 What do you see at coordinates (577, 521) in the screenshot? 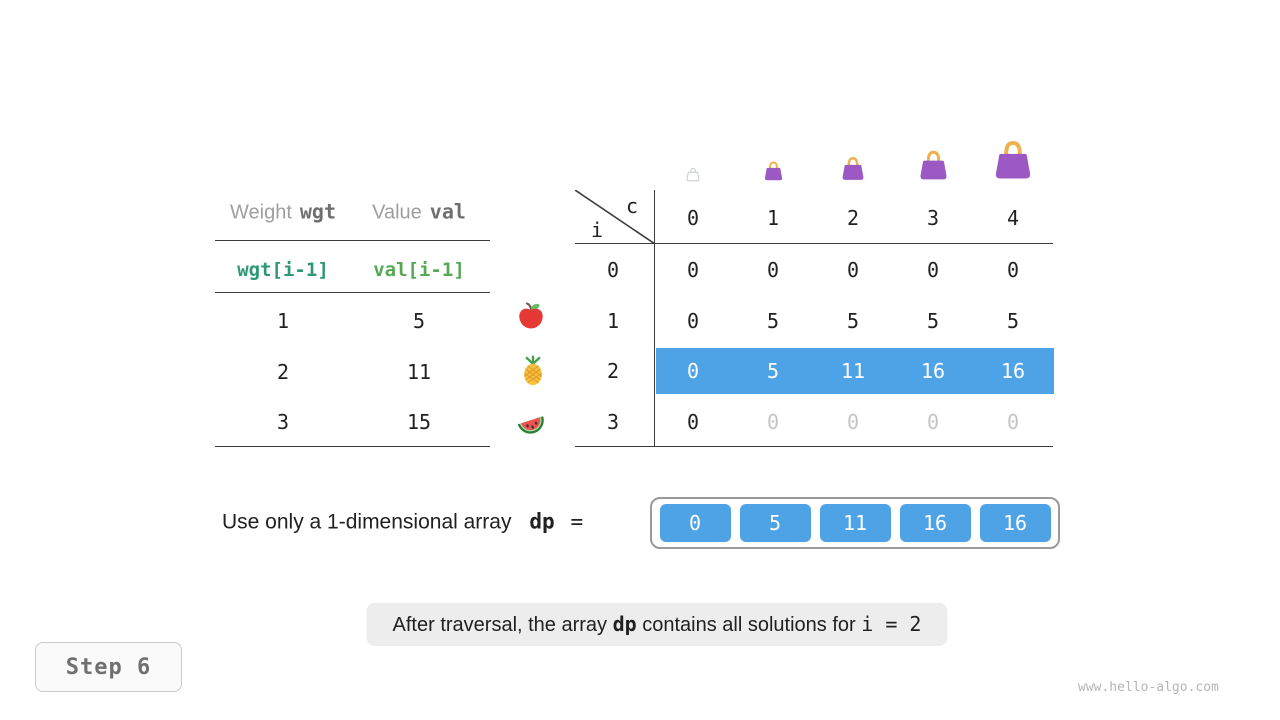
I see `dp-array-equals: =` at bounding box center [577, 521].